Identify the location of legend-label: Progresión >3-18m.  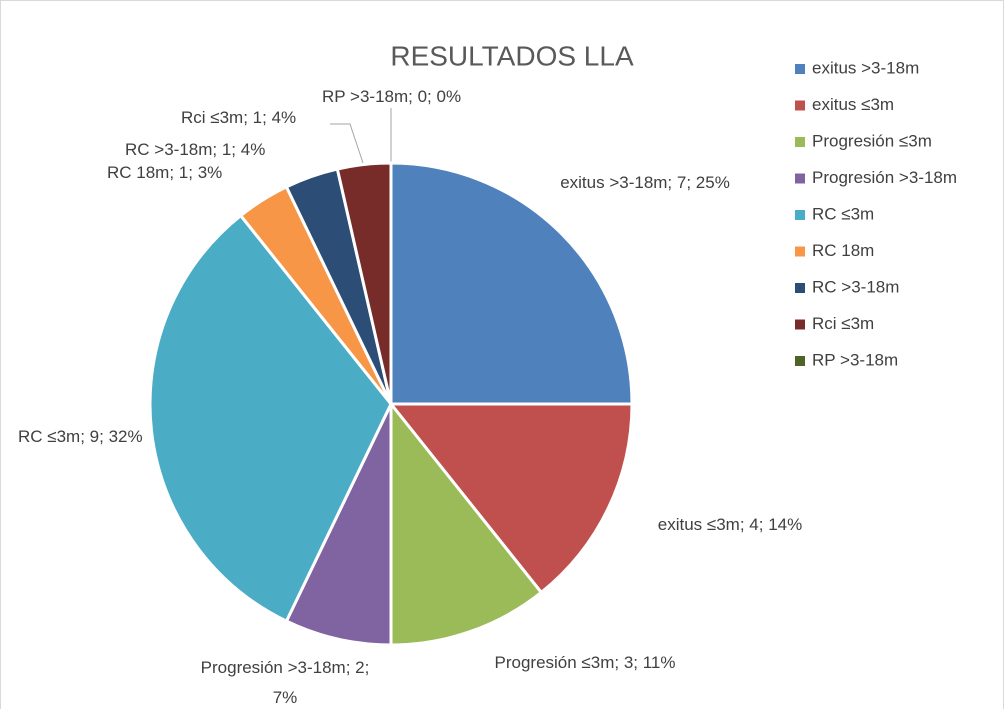
(884, 177).